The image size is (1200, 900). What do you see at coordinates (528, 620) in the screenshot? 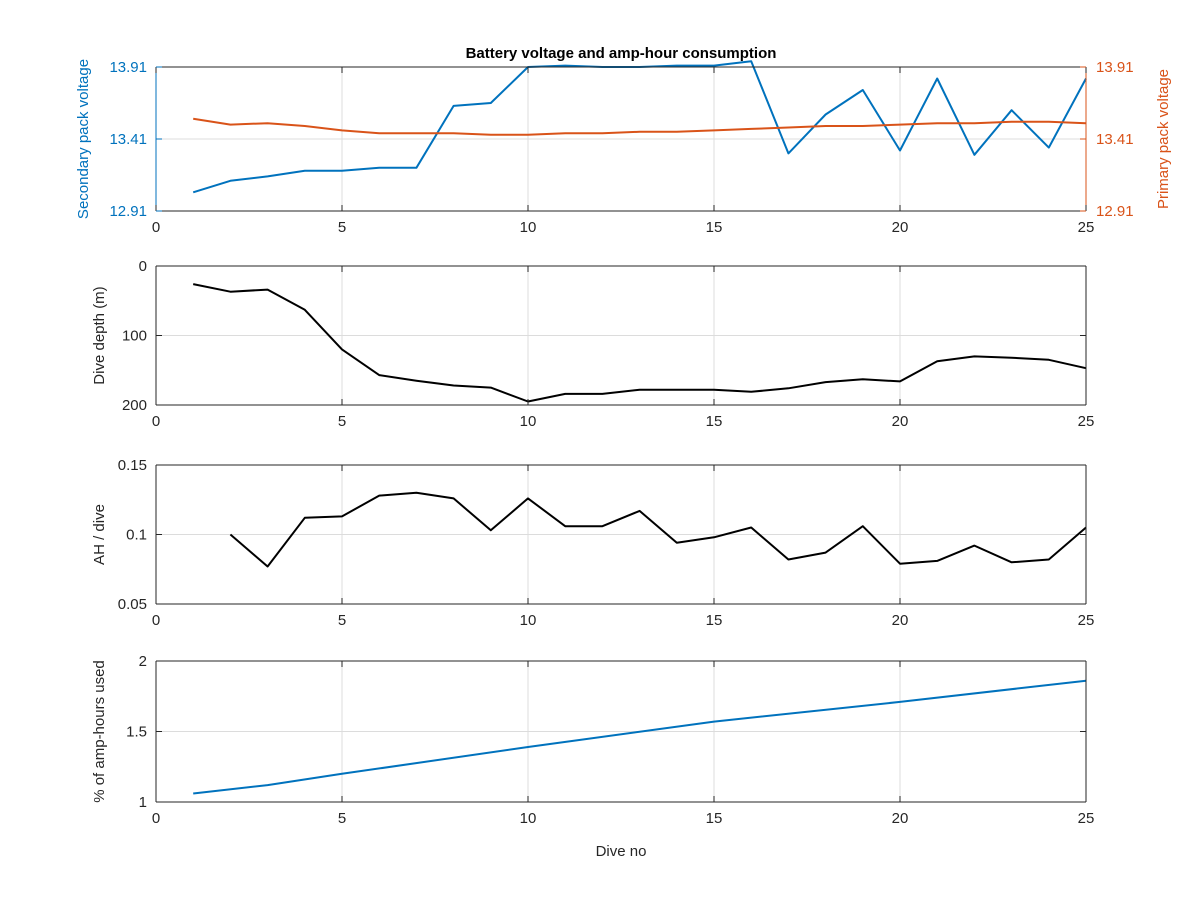
I see `ah-per-dive-xtick-label: 10` at bounding box center [528, 620].